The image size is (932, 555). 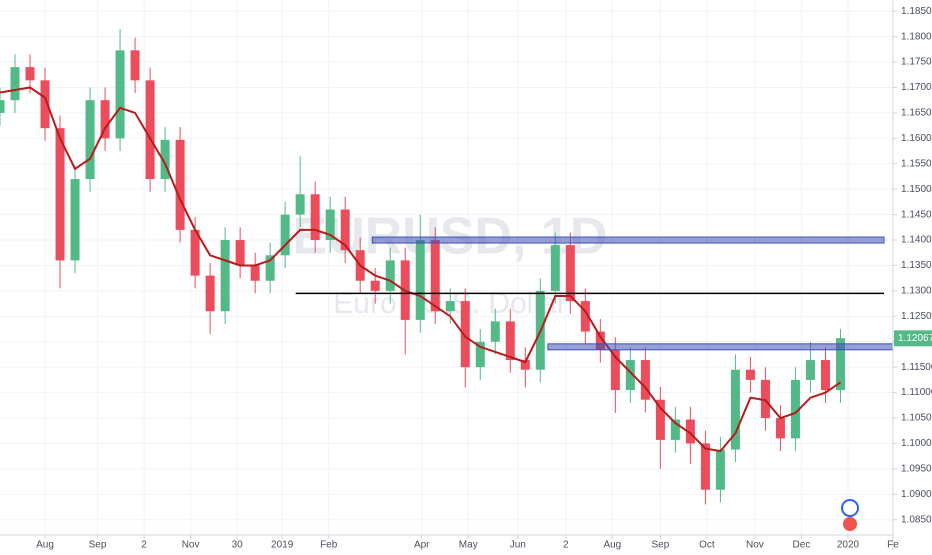 I want to click on y-tick-label: 1.13500, so click(x=916, y=265).